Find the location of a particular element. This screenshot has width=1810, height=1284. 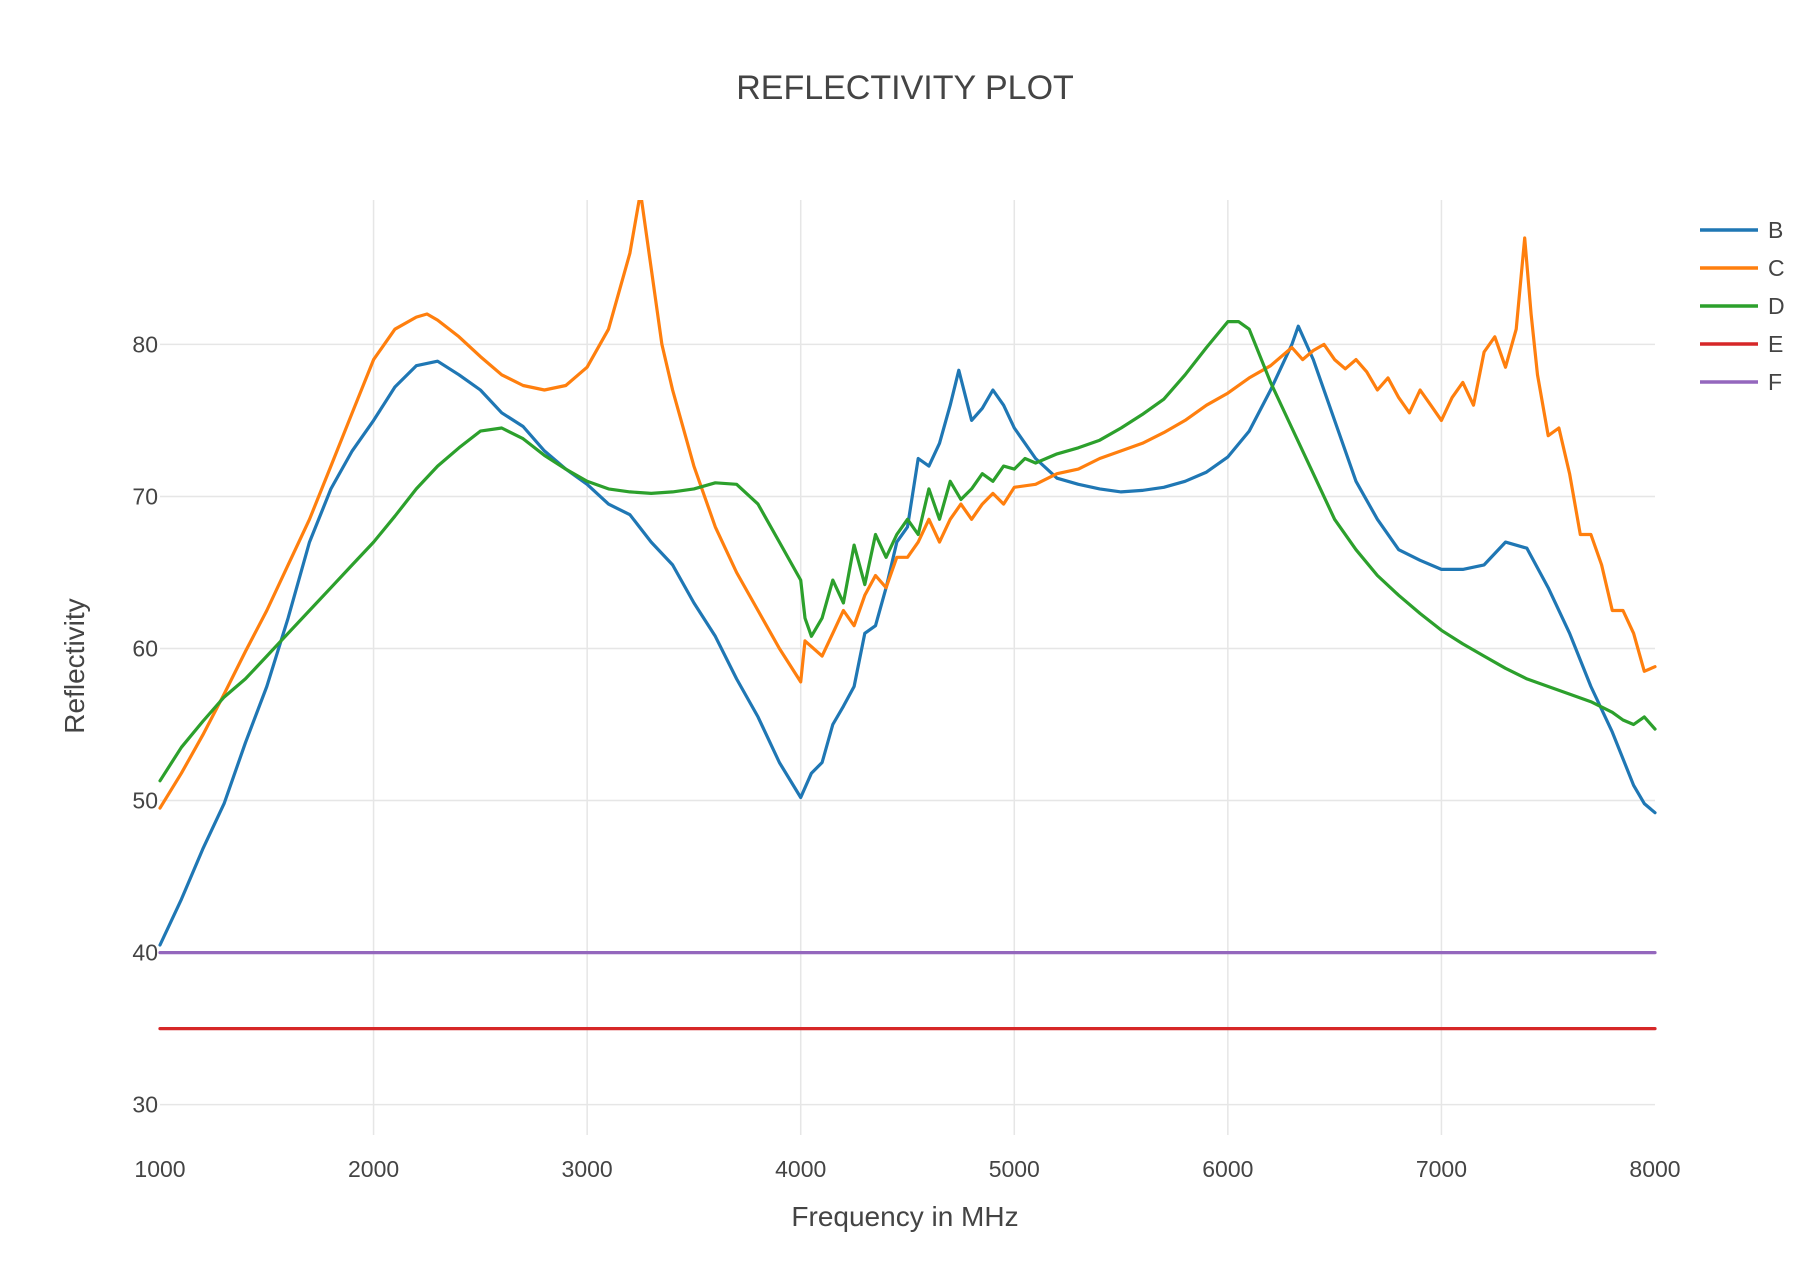

legend-item-c: C is located at coordinates (1742, 268).